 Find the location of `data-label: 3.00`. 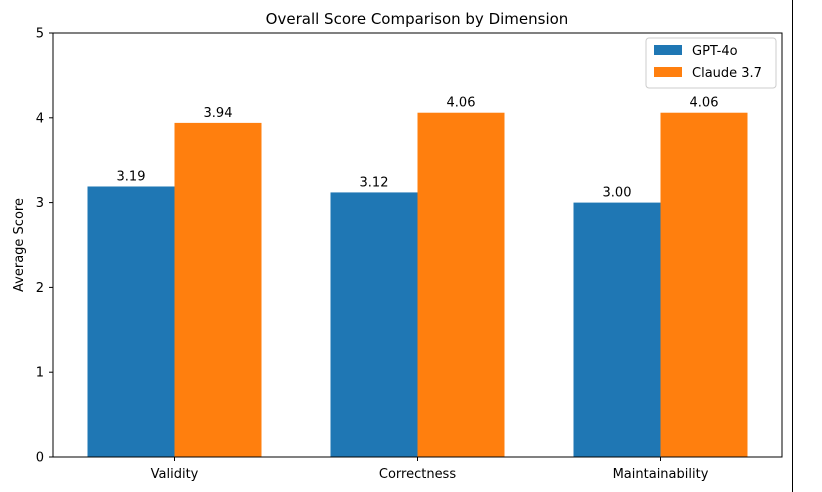

data-label: 3.00 is located at coordinates (617, 193).